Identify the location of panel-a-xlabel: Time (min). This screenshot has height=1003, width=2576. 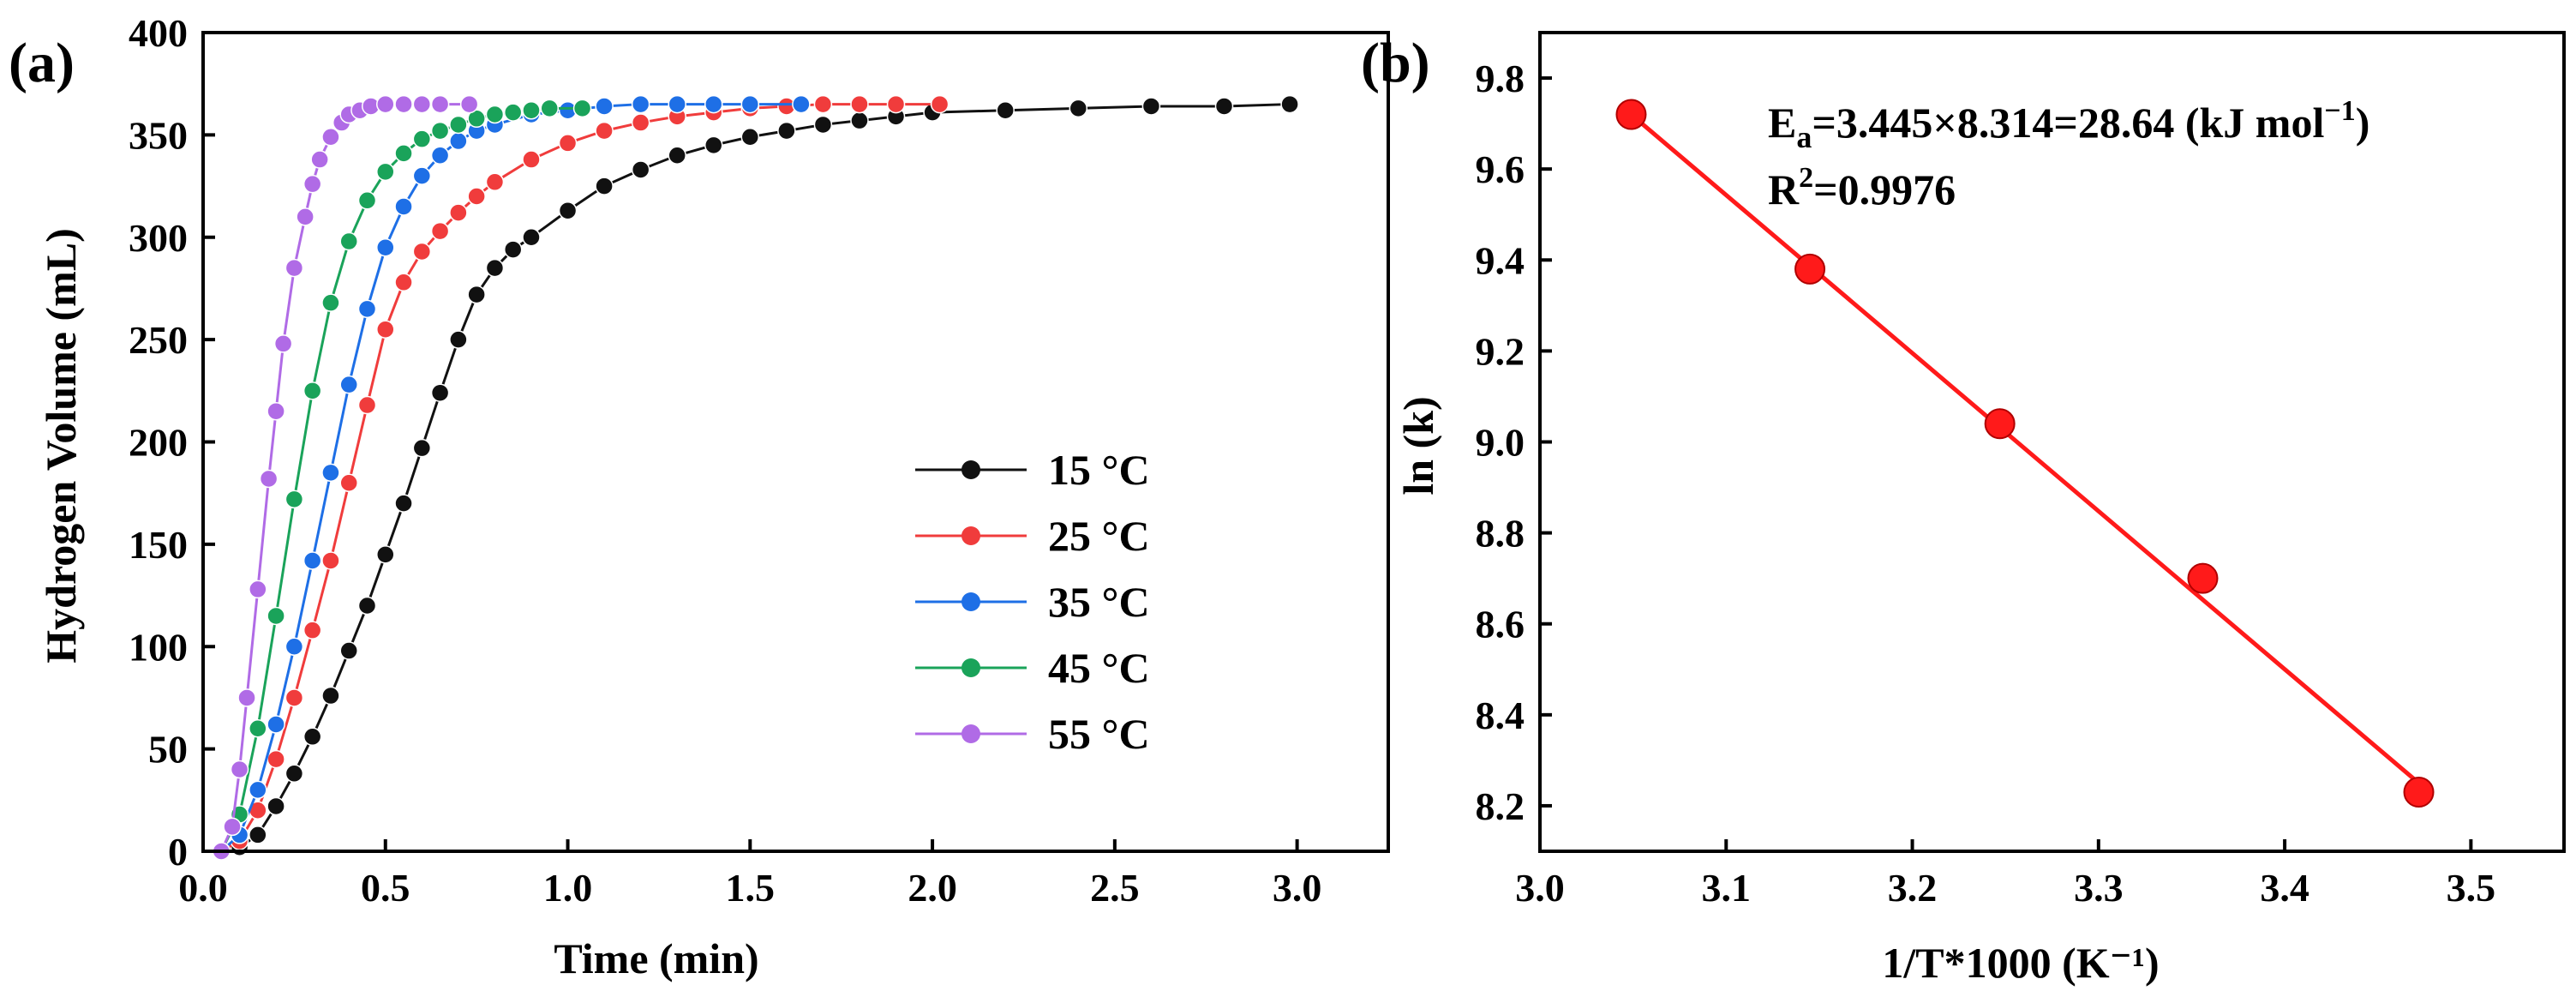
(656, 958).